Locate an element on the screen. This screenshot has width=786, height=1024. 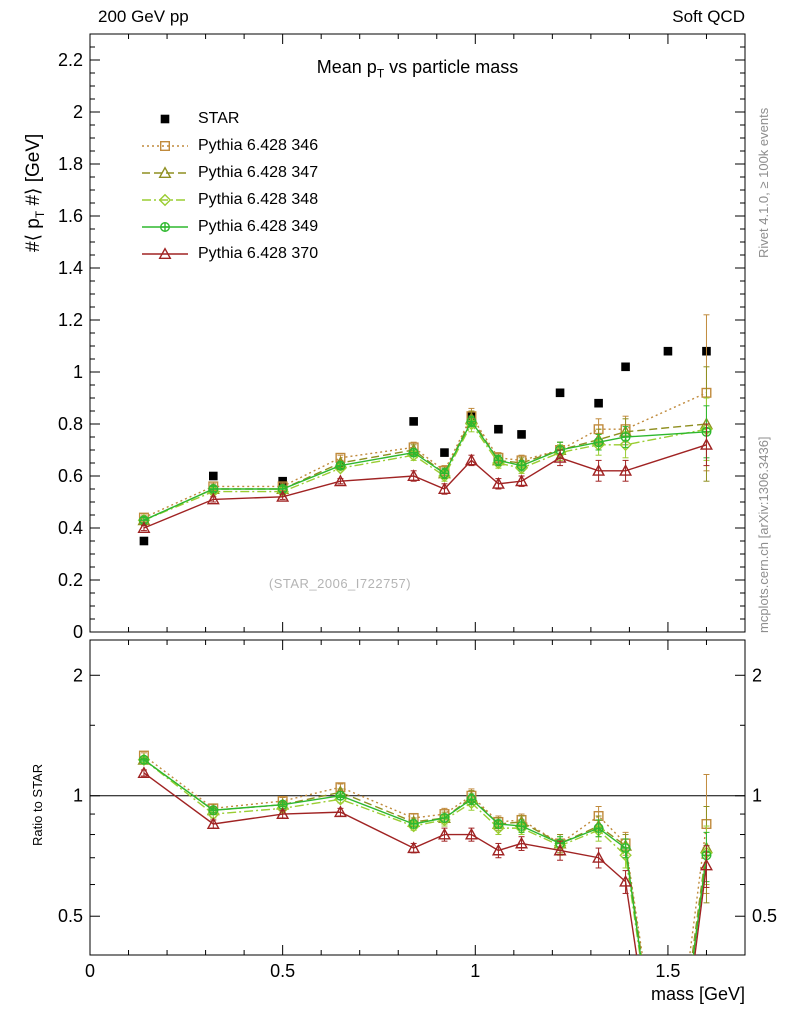
rivet-version-note: Rivet 4.1.0, ≥ 100k events is located at coordinates (763, 182).